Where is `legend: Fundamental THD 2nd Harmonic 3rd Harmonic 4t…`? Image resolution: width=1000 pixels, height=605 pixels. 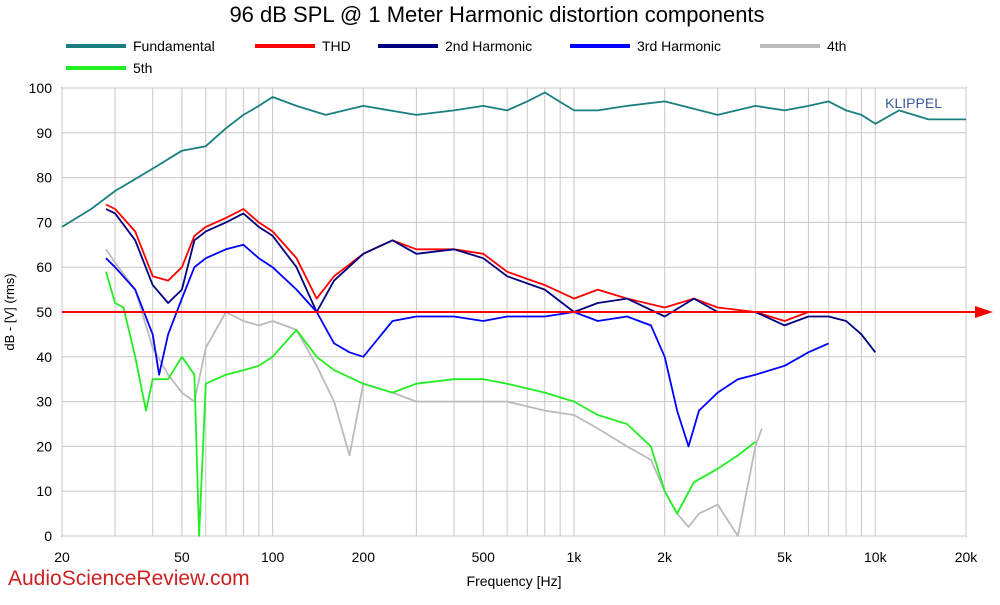
legend: Fundamental THD 2nd Harmonic 3rd Harmonic 4t… is located at coordinates (456, 57).